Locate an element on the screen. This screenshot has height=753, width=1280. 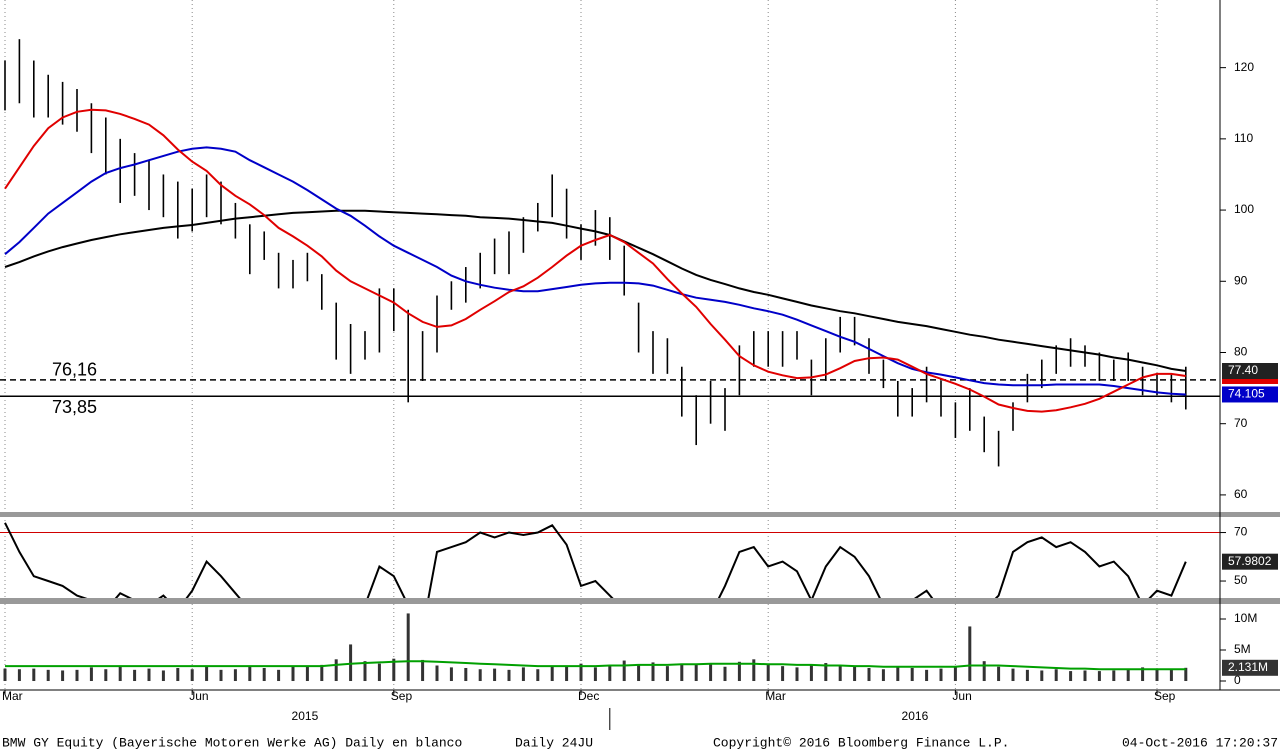
y-tick-label: 50 is located at coordinates (1241, 580).